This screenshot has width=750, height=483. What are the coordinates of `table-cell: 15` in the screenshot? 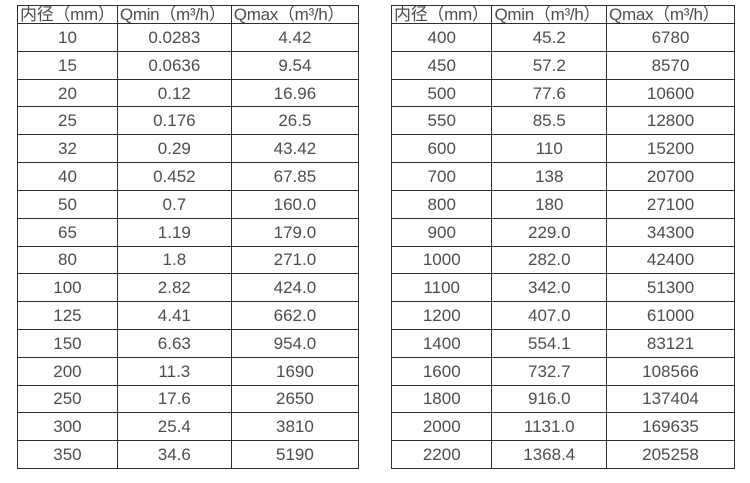 It's located at (67, 65).